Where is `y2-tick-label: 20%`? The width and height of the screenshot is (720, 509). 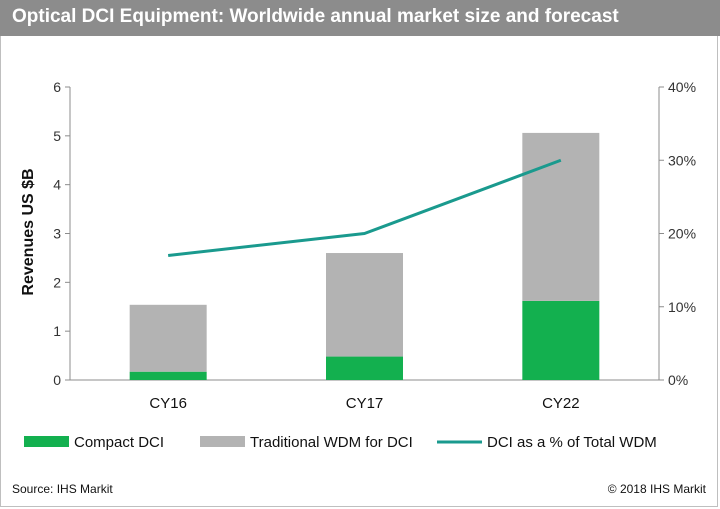
y2-tick-label: 20% is located at coordinates (682, 234).